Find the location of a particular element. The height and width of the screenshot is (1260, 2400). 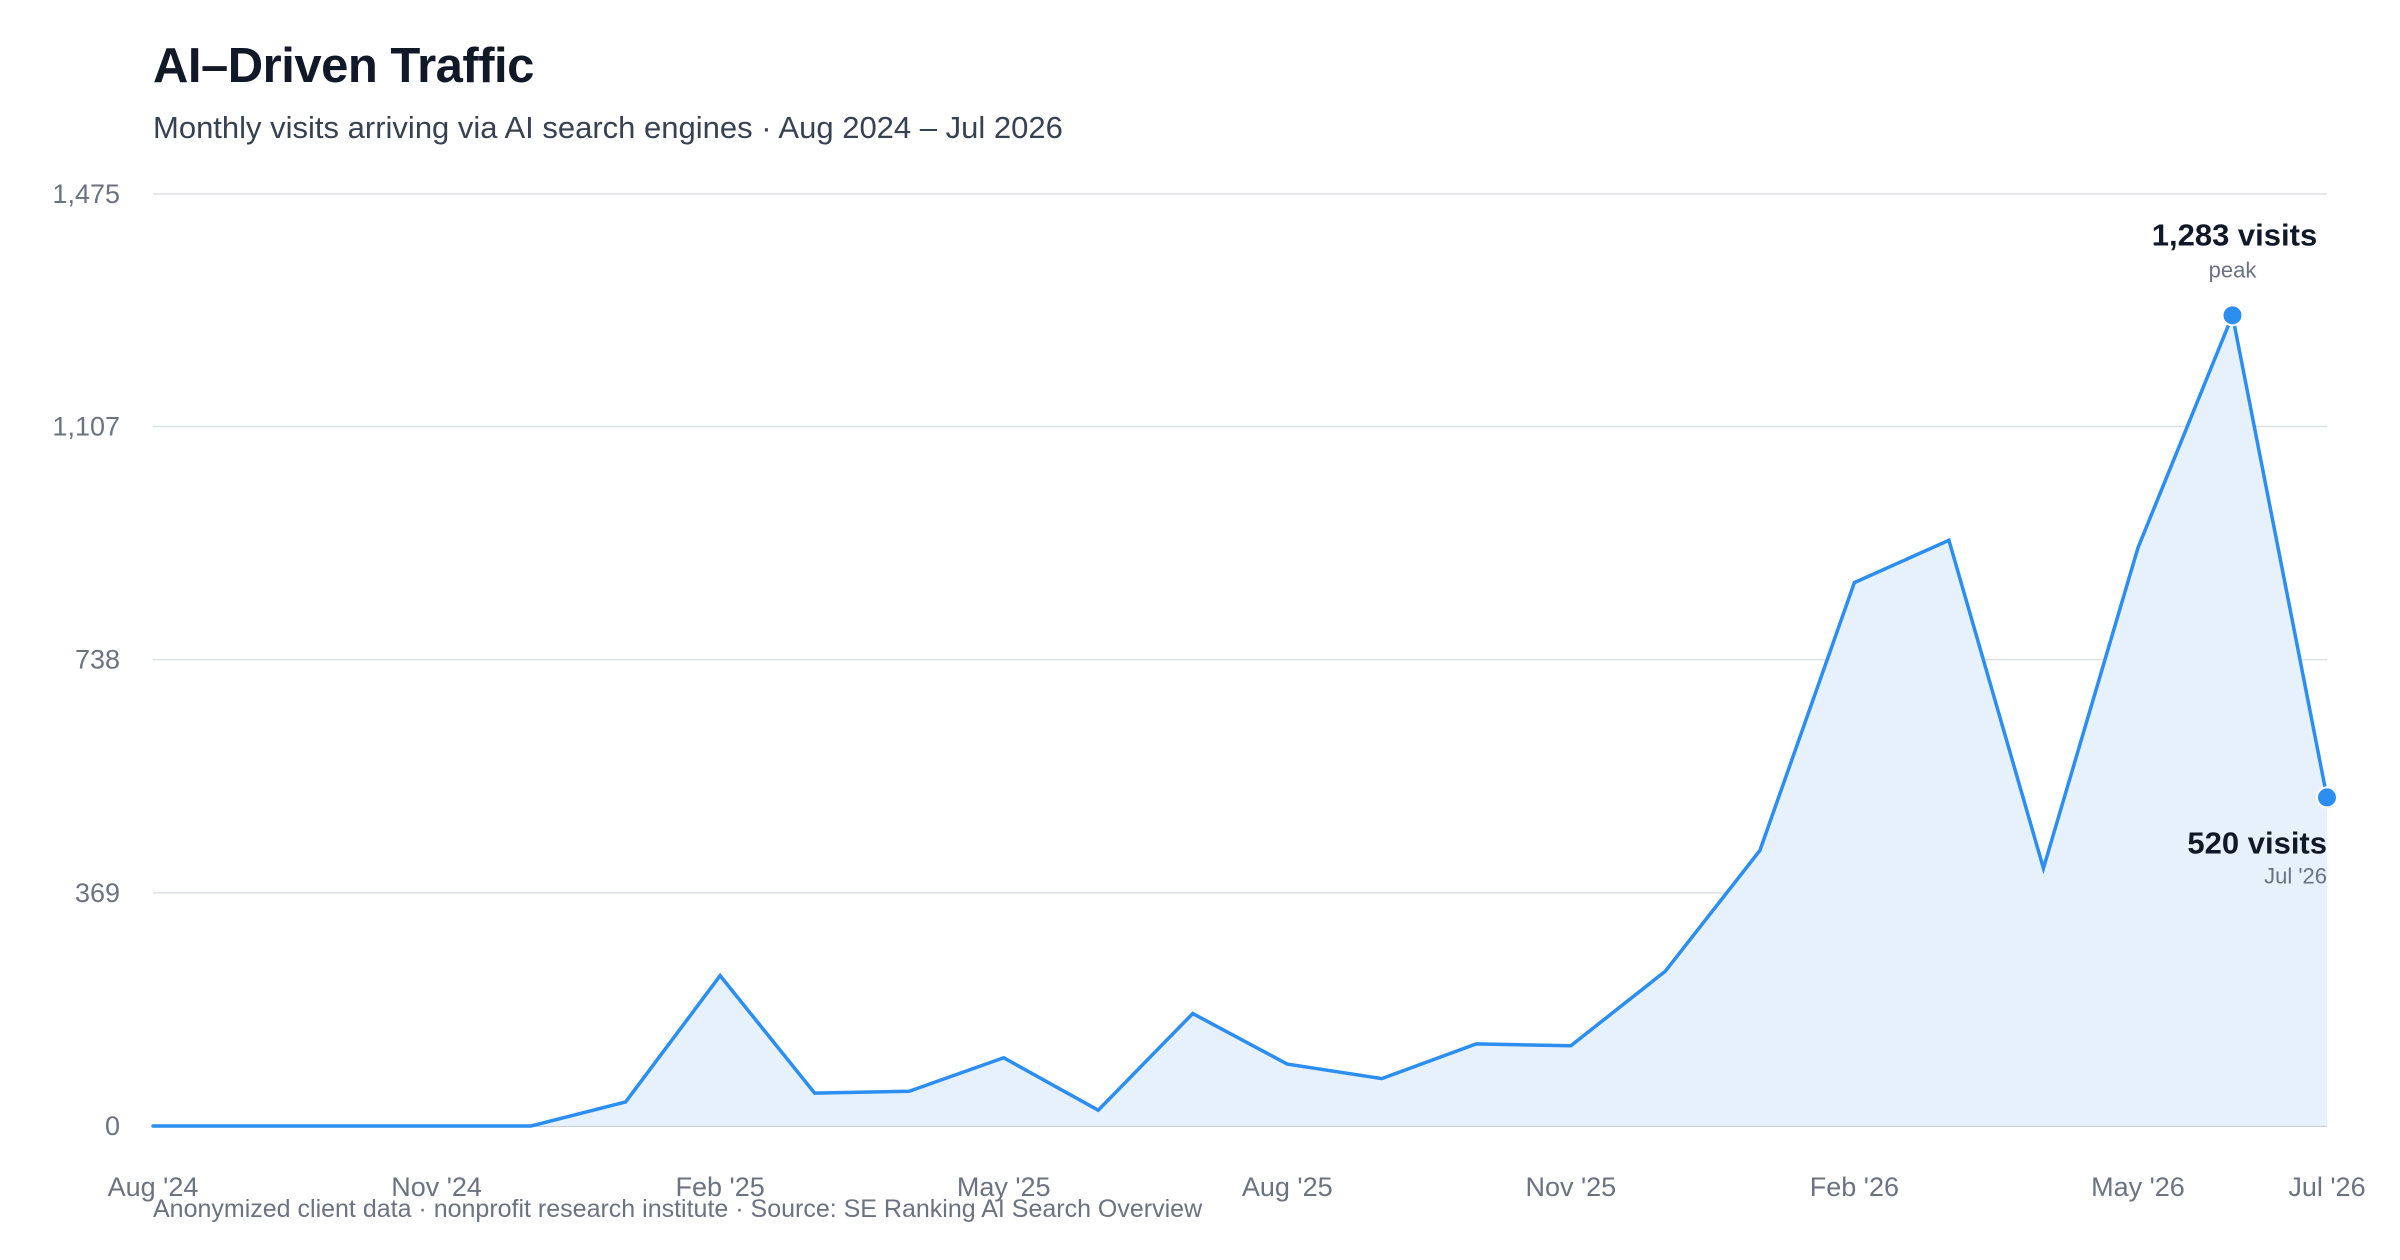

peak-annotation-sublabel: peak is located at coordinates (2233, 269).